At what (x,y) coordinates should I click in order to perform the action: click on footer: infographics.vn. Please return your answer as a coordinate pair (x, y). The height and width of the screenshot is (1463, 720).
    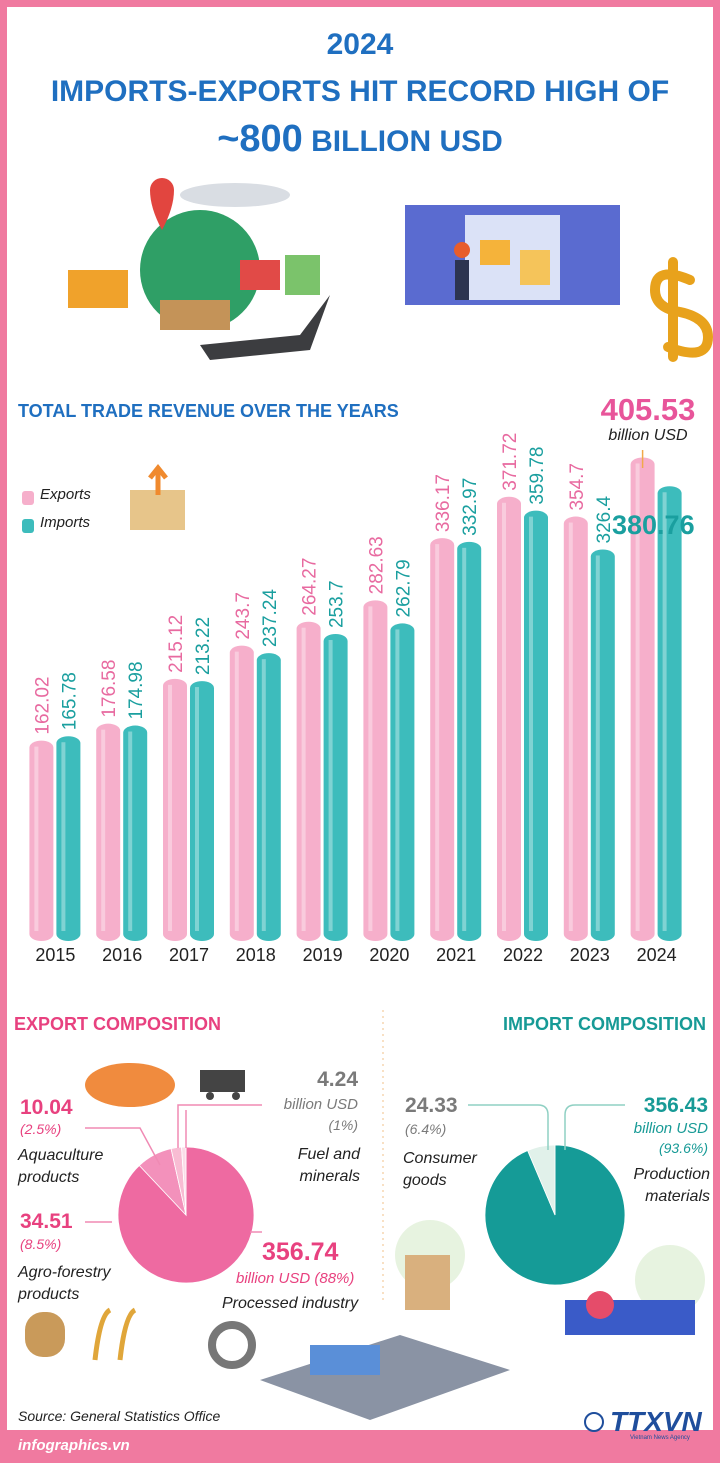
    Looking at the image, I should click on (74, 1445).